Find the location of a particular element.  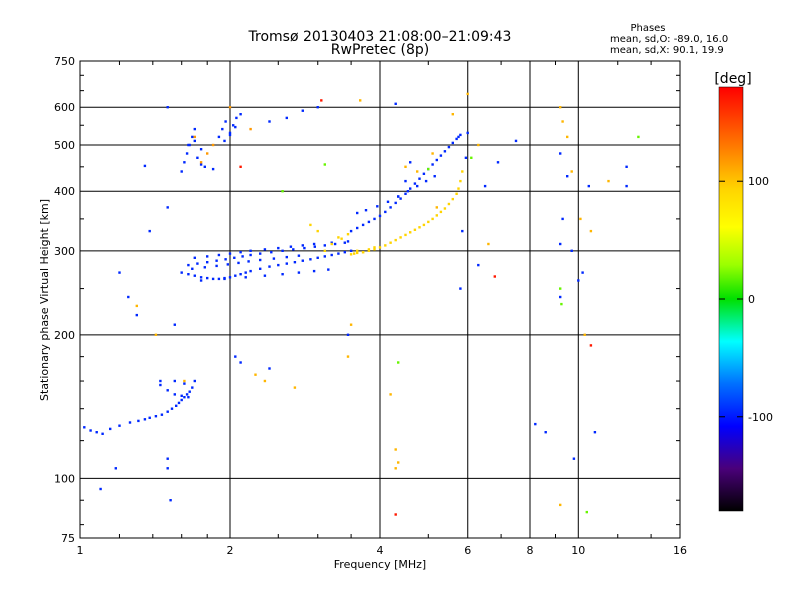

colorbar-label: [deg] is located at coordinates (732, 79).